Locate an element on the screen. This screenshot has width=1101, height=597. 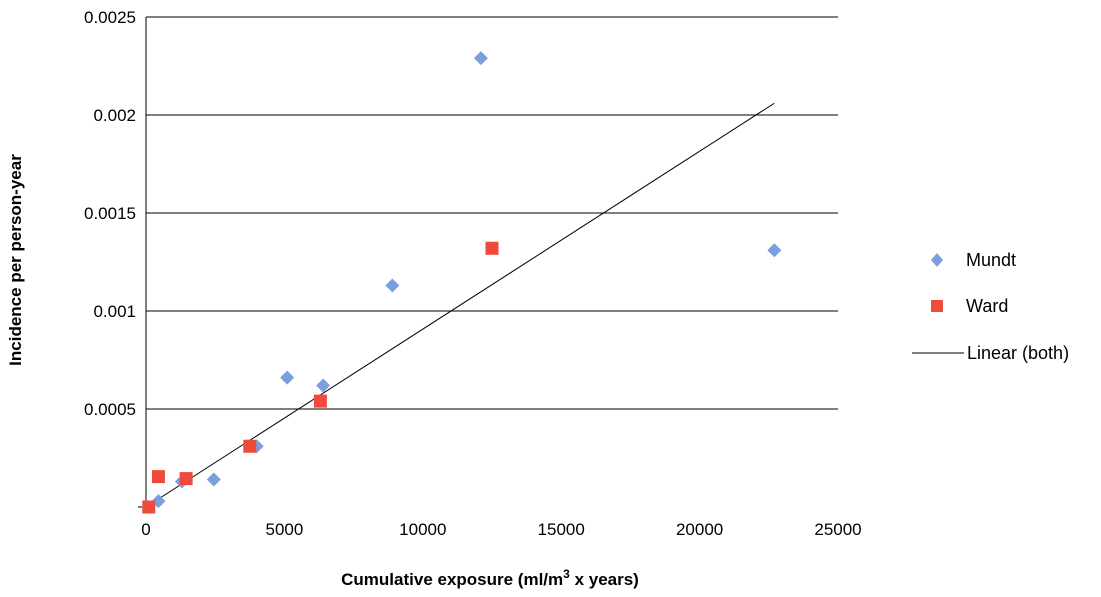
x-tick-label-0: 0 is located at coordinates (145, 529).